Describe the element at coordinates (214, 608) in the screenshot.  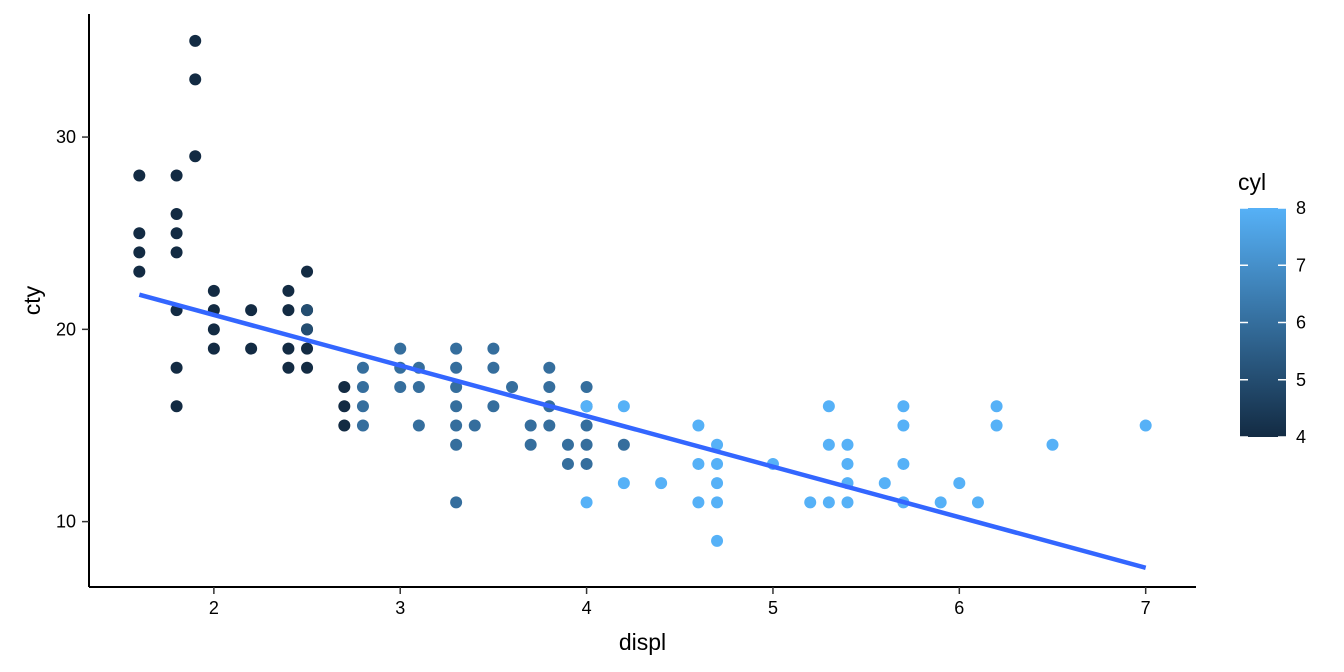
I see `x-tick-label: 2` at that location.